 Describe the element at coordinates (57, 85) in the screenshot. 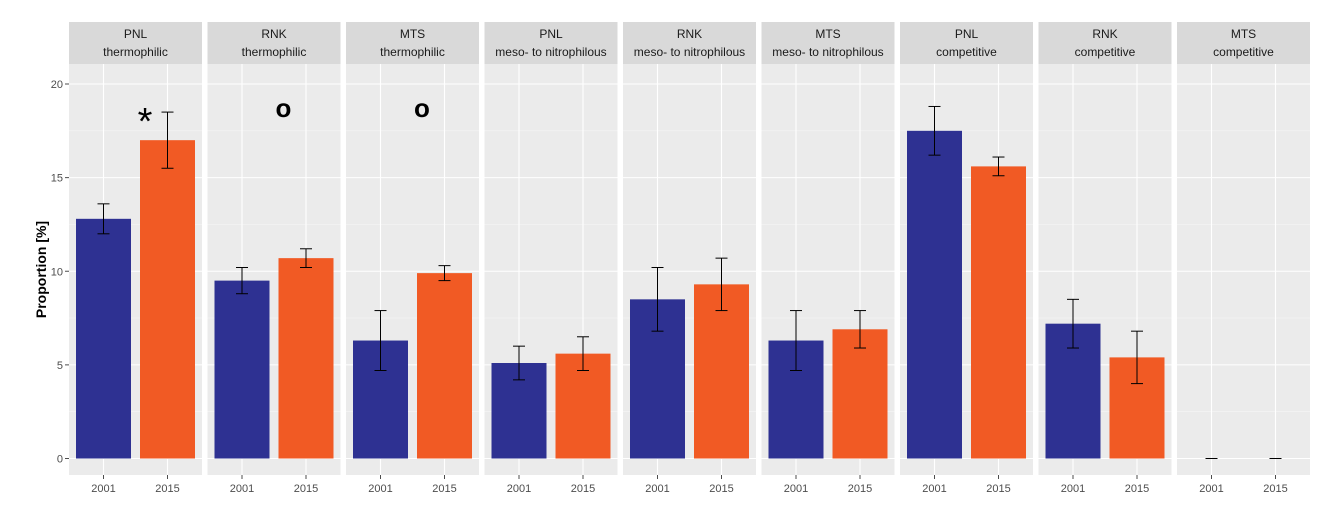

I see `y-tick-label: 20` at that location.